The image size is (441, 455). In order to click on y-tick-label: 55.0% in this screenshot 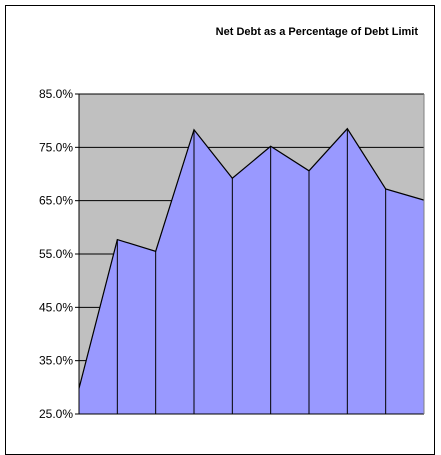, I will do `click(56, 254)`.